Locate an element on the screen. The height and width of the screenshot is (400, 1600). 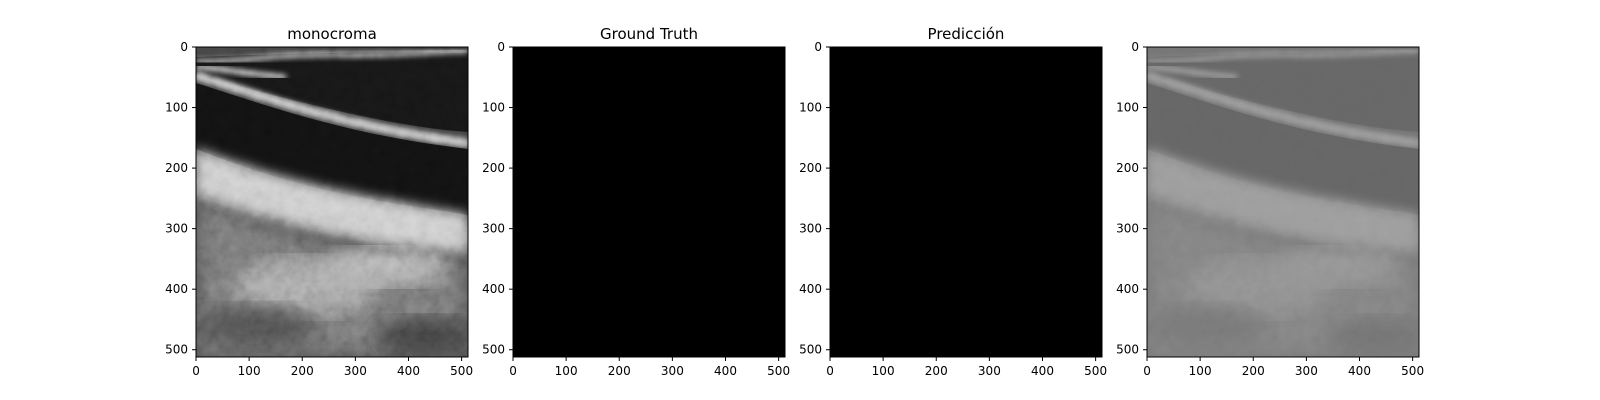
panel-2-frame is located at coordinates (649, 202).